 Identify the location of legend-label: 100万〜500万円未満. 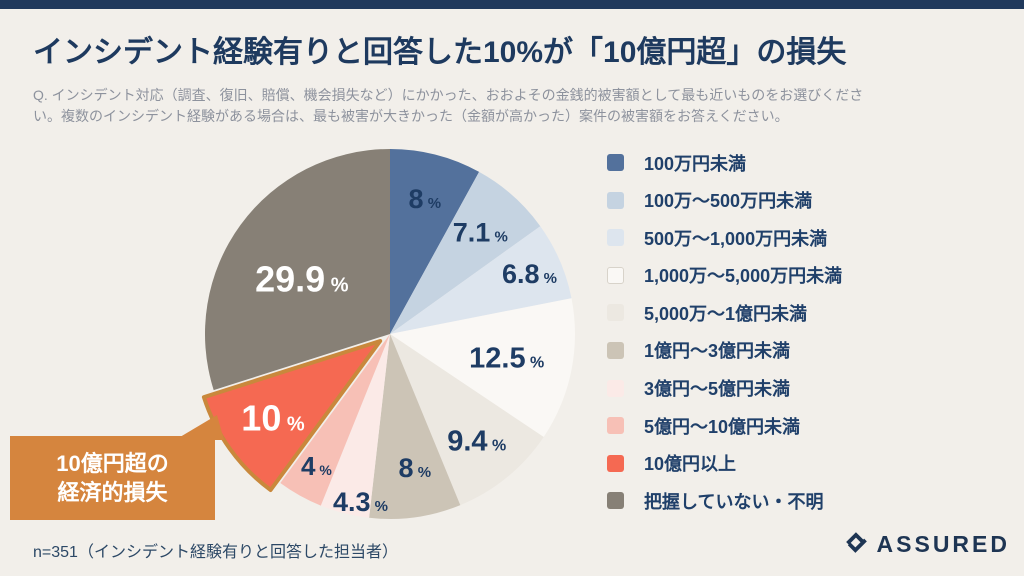
(728, 201).